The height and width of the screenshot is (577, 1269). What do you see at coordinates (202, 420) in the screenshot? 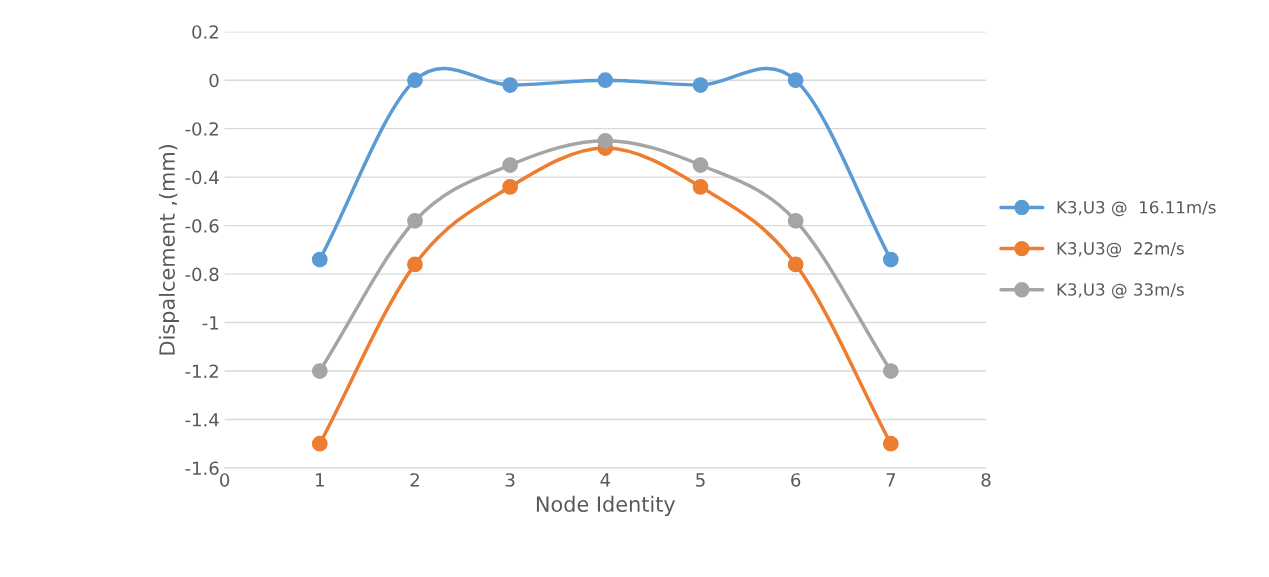
I see `y-tick-label: -1.4` at bounding box center [202, 420].